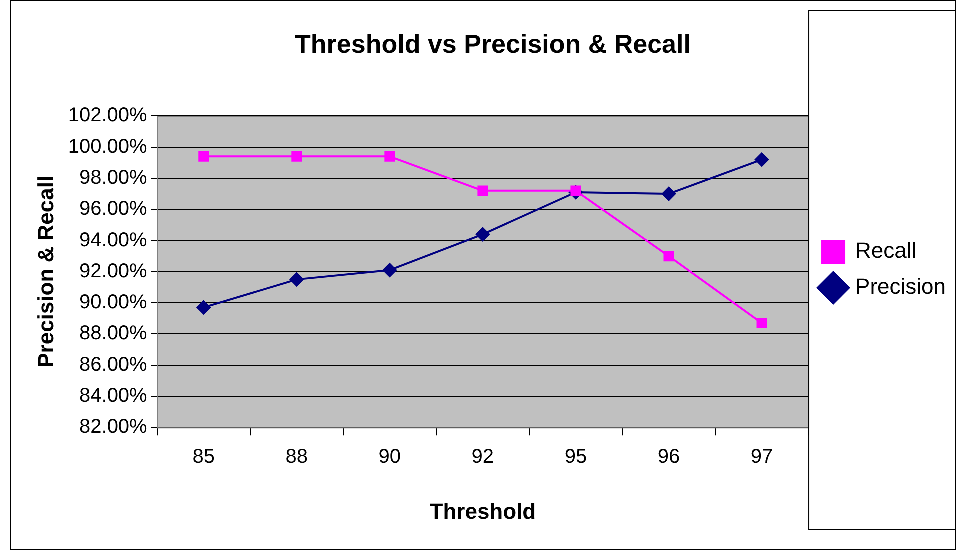 The width and height of the screenshot is (956, 550). Describe the element at coordinates (576, 457) in the screenshot. I see `x-tick-label: 95` at that location.